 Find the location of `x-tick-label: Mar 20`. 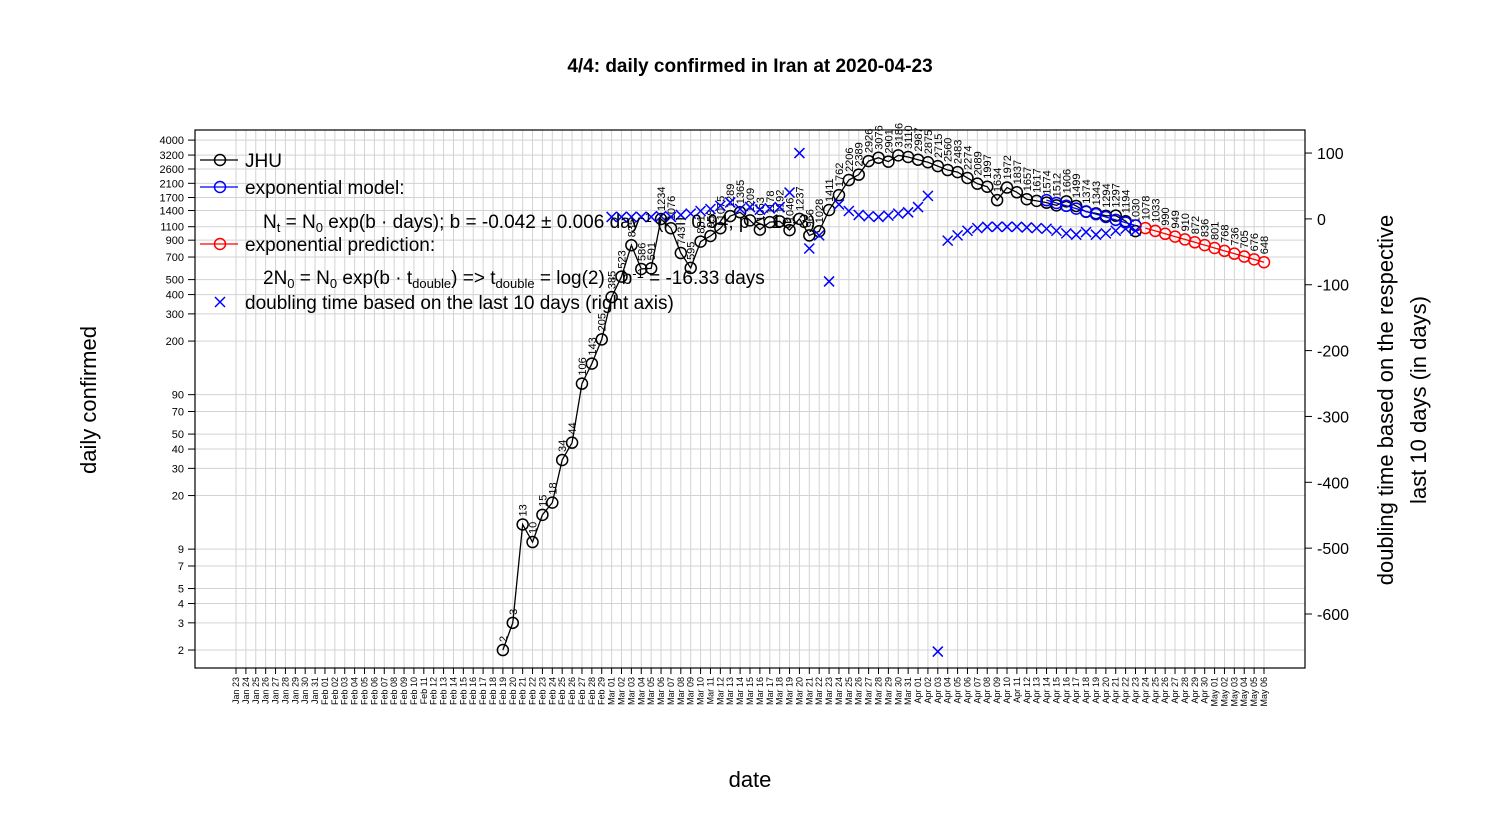

x-tick-label: Mar 20 is located at coordinates (799, 691).